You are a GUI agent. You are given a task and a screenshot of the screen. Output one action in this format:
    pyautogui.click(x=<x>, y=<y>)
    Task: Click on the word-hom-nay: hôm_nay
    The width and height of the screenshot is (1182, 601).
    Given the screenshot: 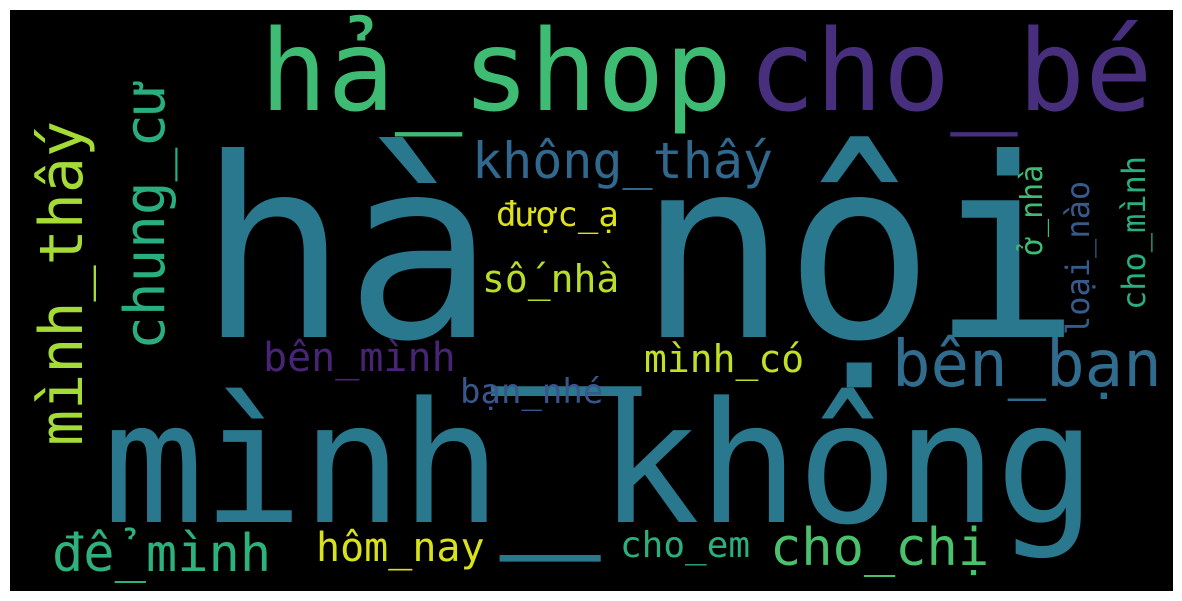 What is the action you would take?
    pyautogui.click(x=400, y=548)
    